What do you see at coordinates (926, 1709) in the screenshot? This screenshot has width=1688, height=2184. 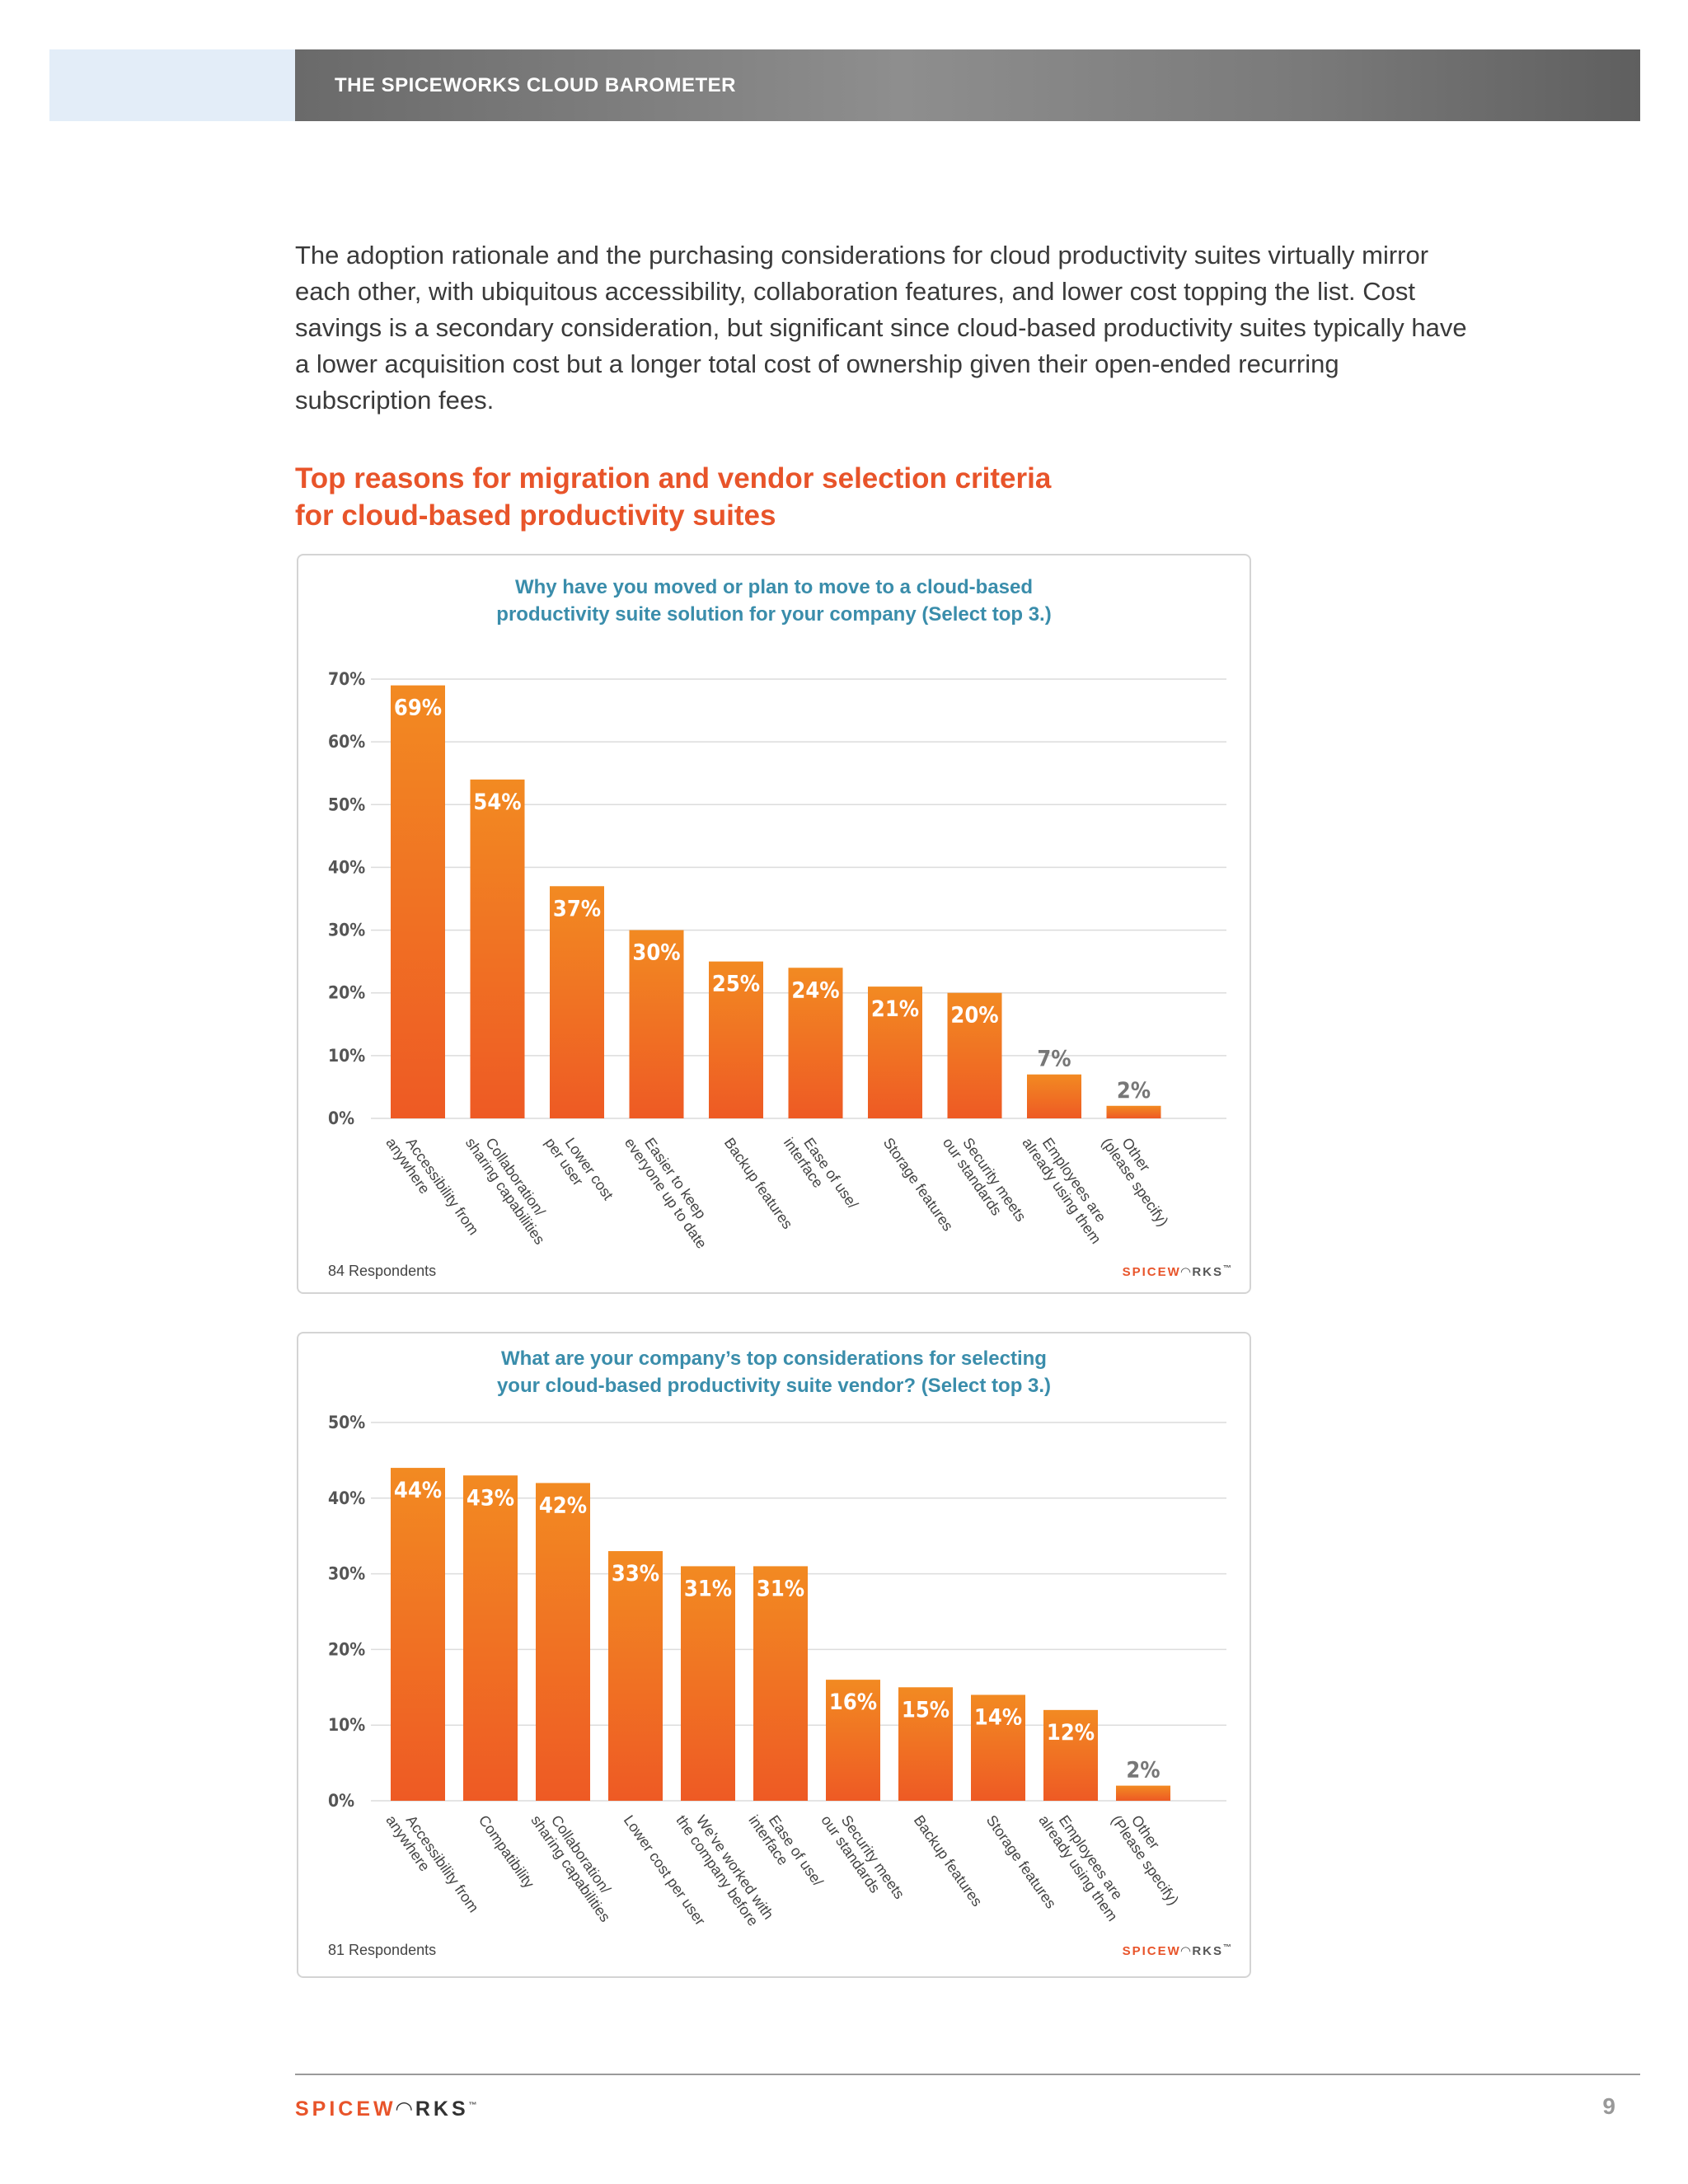 I see `bar-value-label: 15%` at bounding box center [926, 1709].